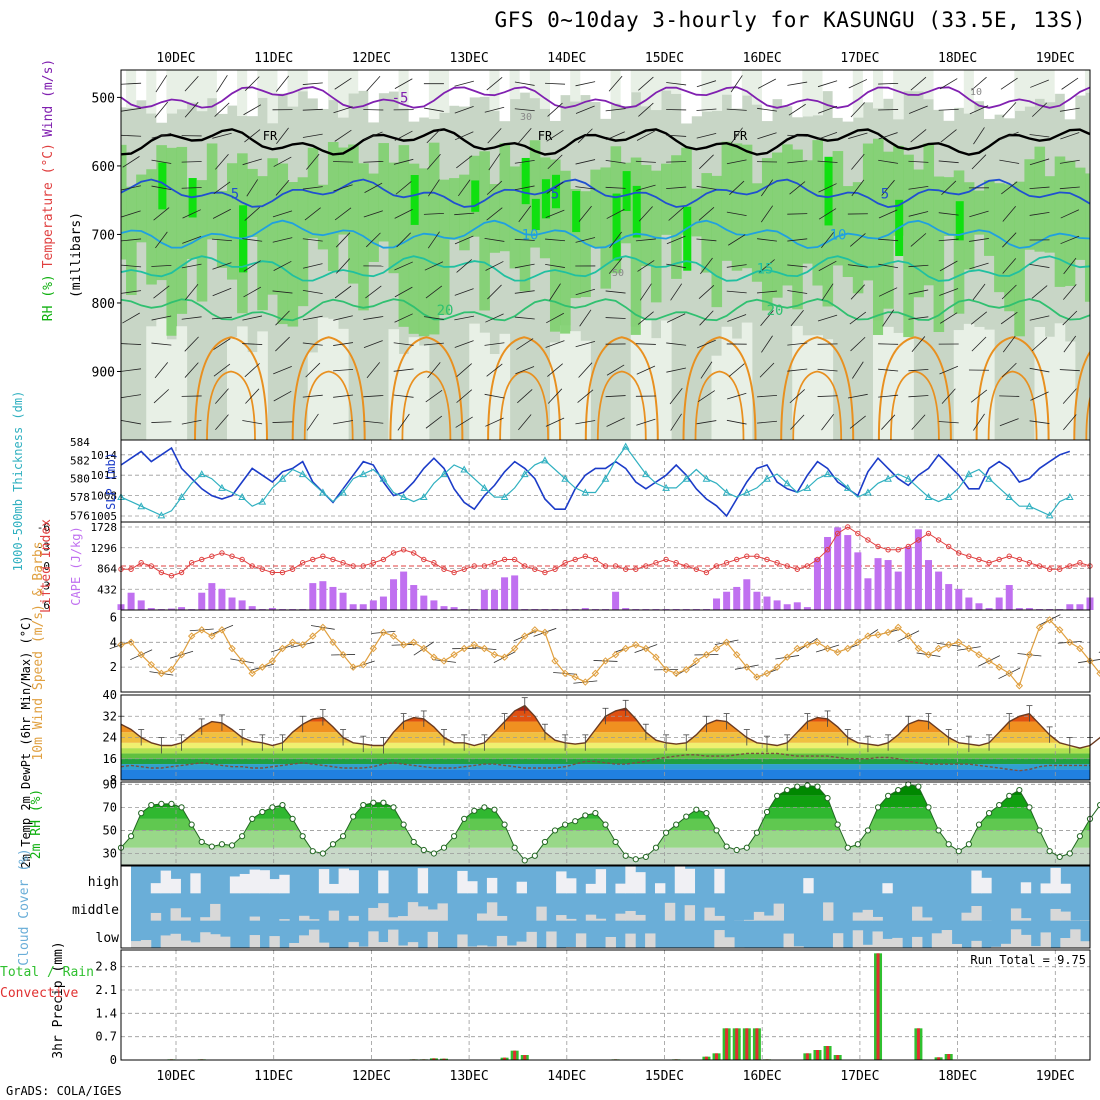 This screenshot has width=1100, height=1100. Describe the element at coordinates (103, 98) in the screenshot. I see `y-tick-label: 500` at that location.